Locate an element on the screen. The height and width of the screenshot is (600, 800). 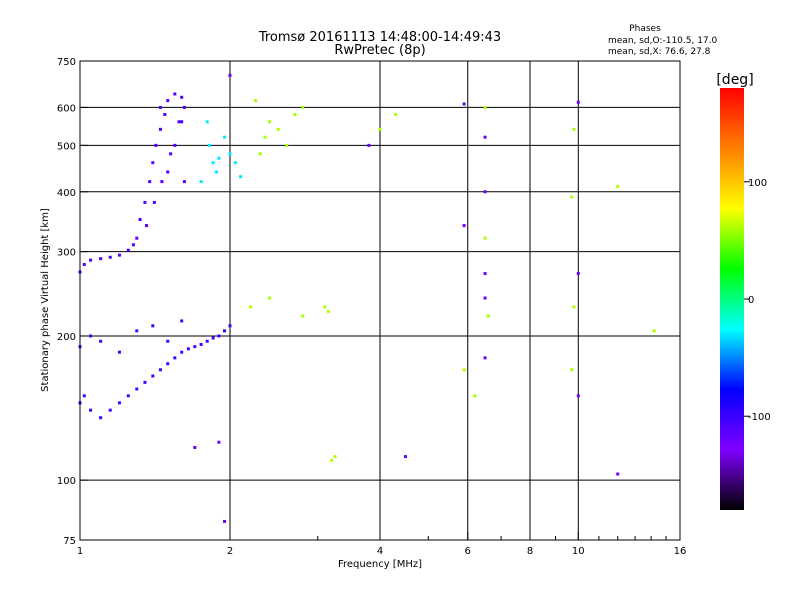
colorbar-tick-label: -100 is located at coordinates (759, 417).